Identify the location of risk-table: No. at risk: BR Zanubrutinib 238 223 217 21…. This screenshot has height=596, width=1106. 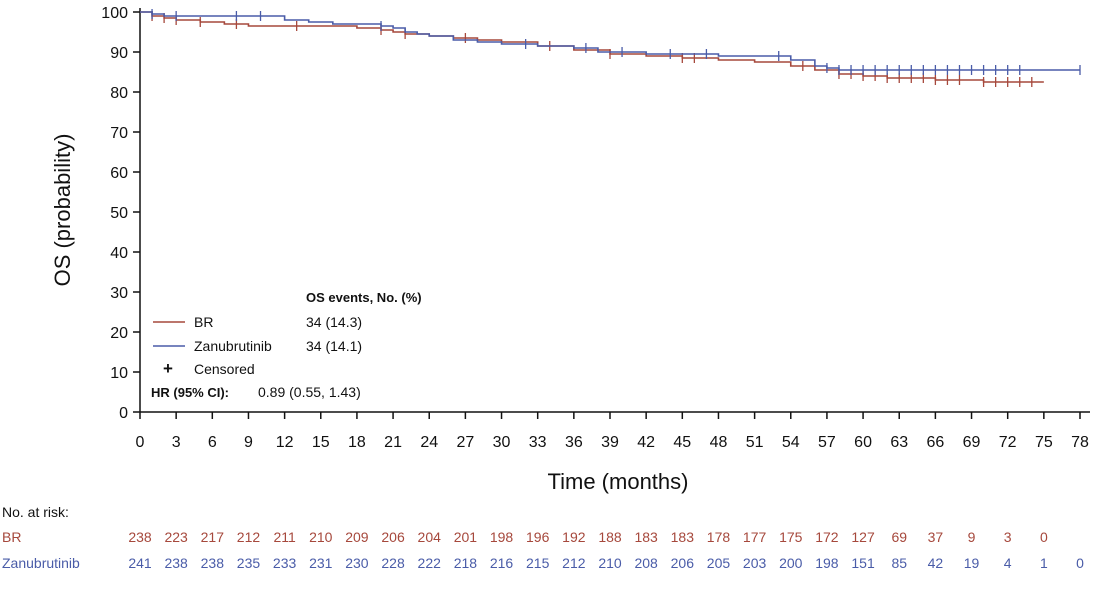
(543, 537).